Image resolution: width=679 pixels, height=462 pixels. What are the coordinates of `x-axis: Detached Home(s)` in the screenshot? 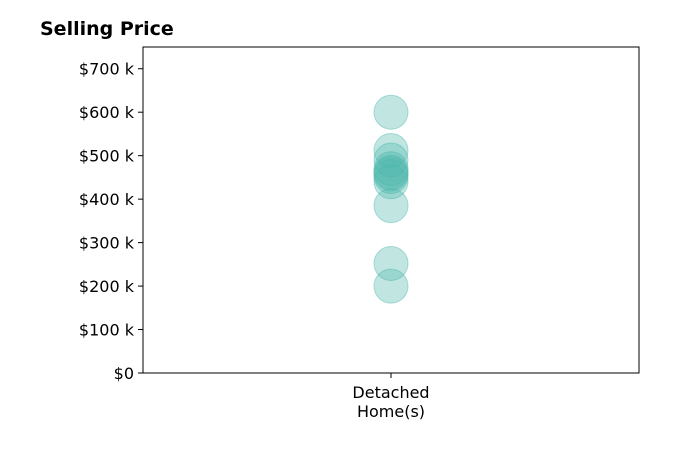 It's located at (391, 397).